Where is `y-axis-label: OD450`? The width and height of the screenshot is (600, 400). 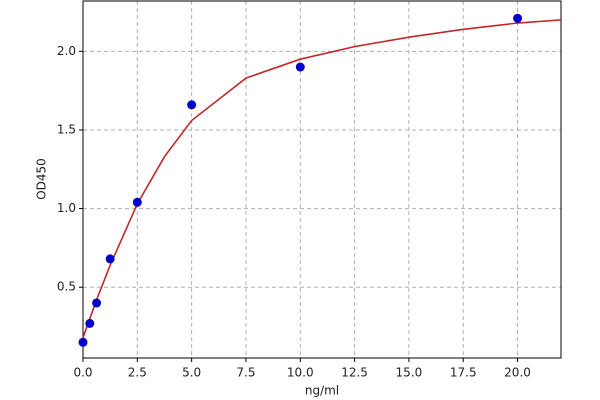
y-axis-label: OD450 is located at coordinates (42, 179).